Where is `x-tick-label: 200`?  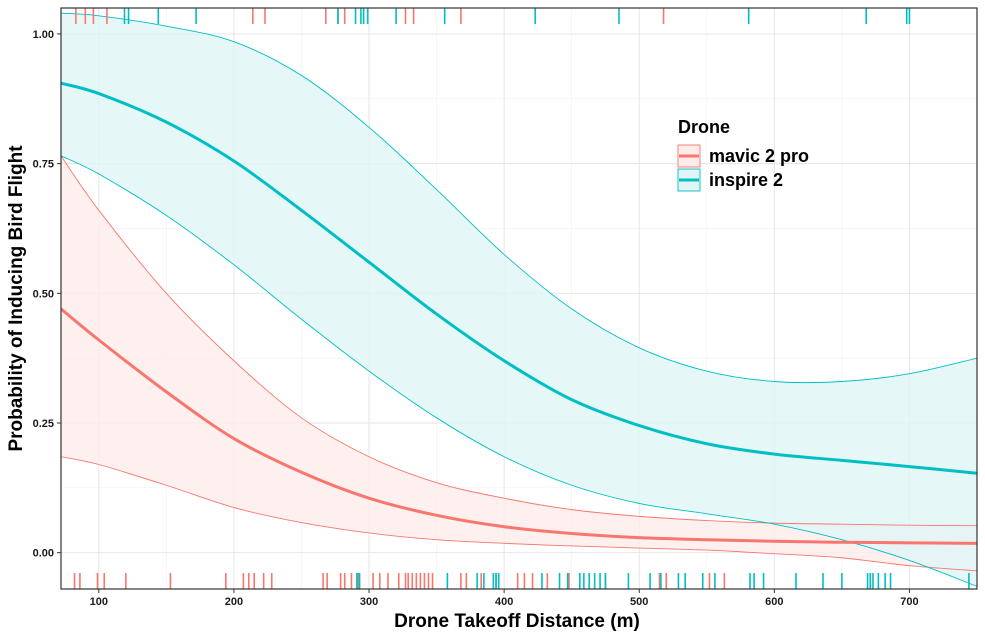 x-tick-label: 200 is located at coordinates (234, 602).